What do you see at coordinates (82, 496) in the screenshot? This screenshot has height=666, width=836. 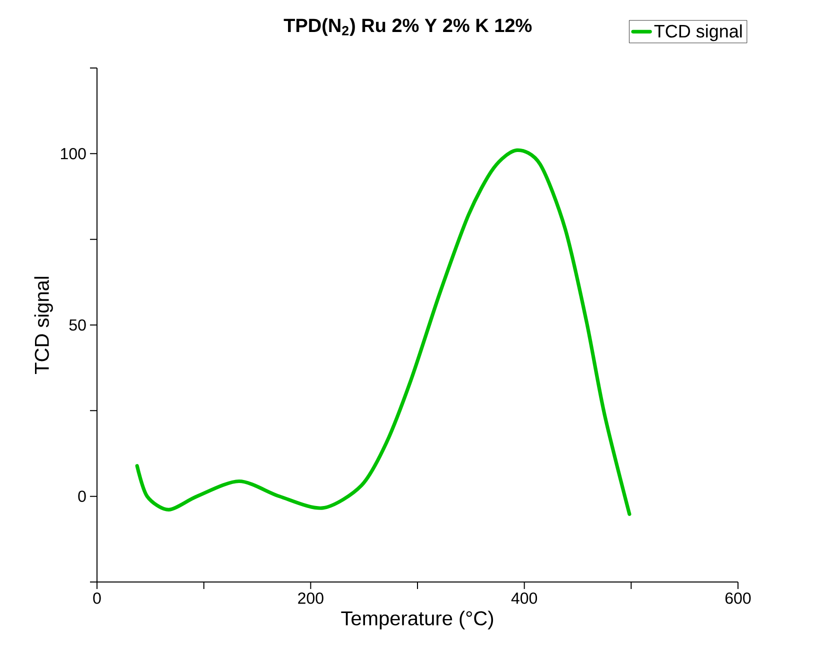 I see `y-tick-label: 0` at bounding box center [82, 496].